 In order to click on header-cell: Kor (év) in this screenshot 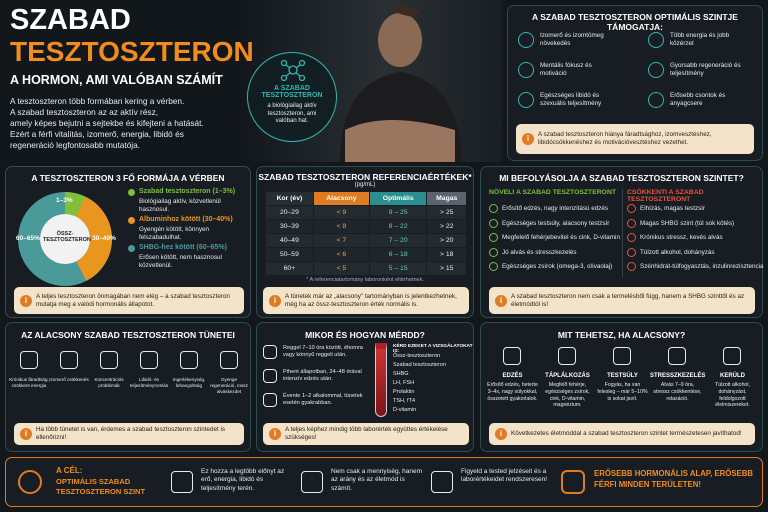, I will do `click(289, 198)`.